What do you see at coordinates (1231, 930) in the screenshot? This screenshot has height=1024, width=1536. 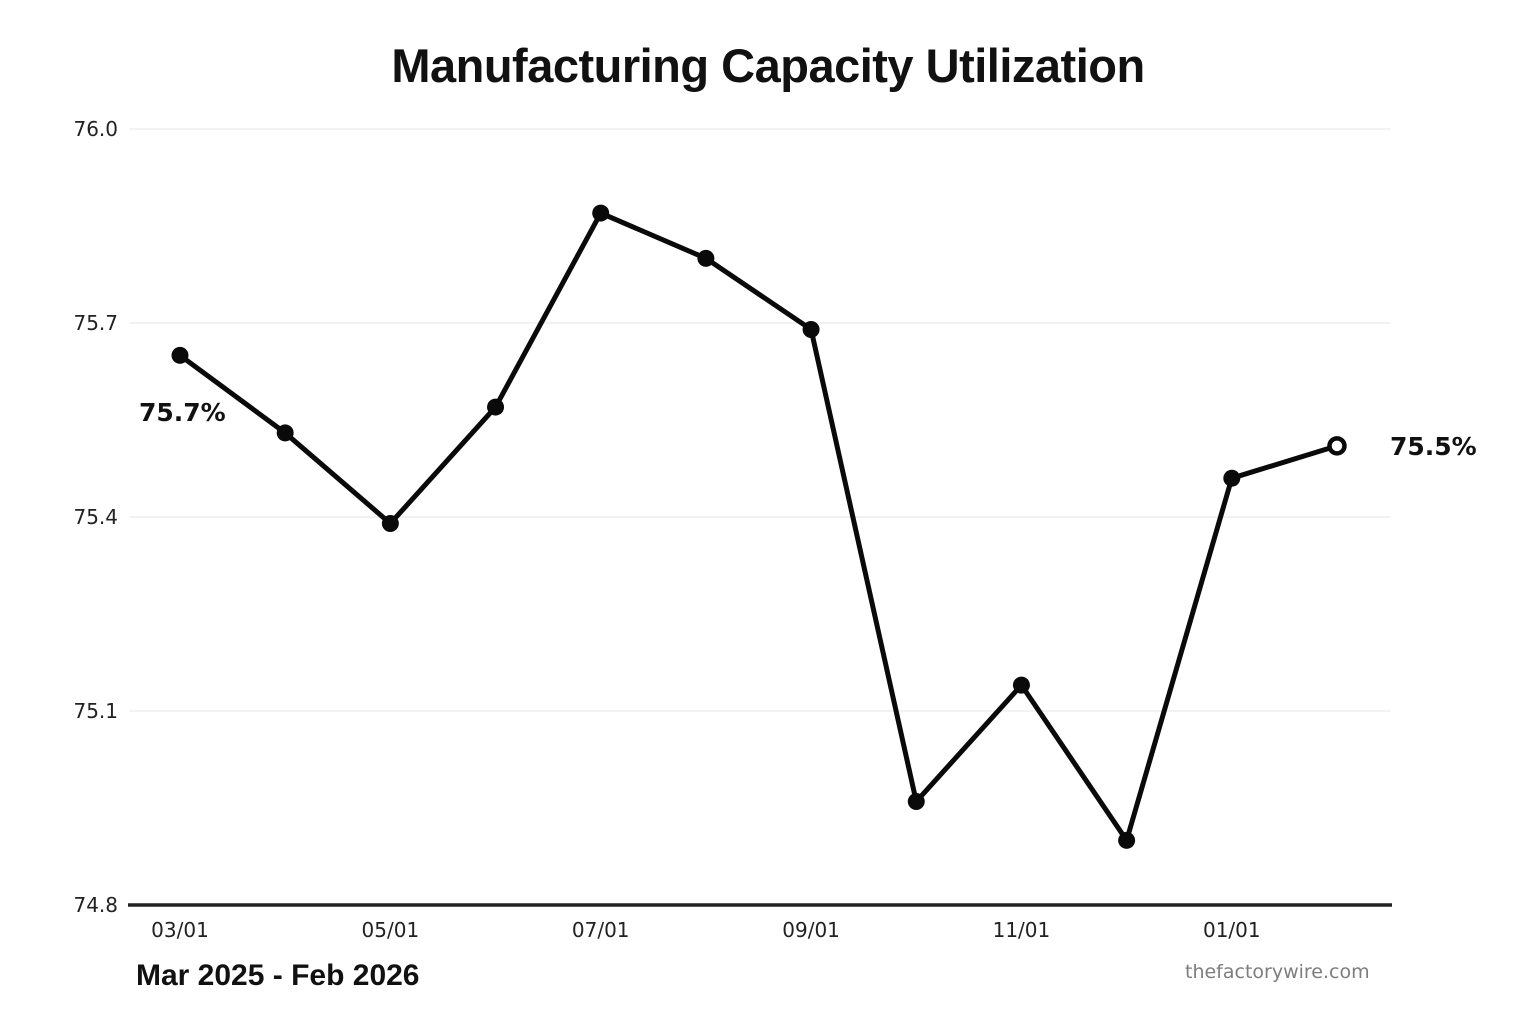 I see `x-tick-label: 01/01` at bounding box center [1231, 930].